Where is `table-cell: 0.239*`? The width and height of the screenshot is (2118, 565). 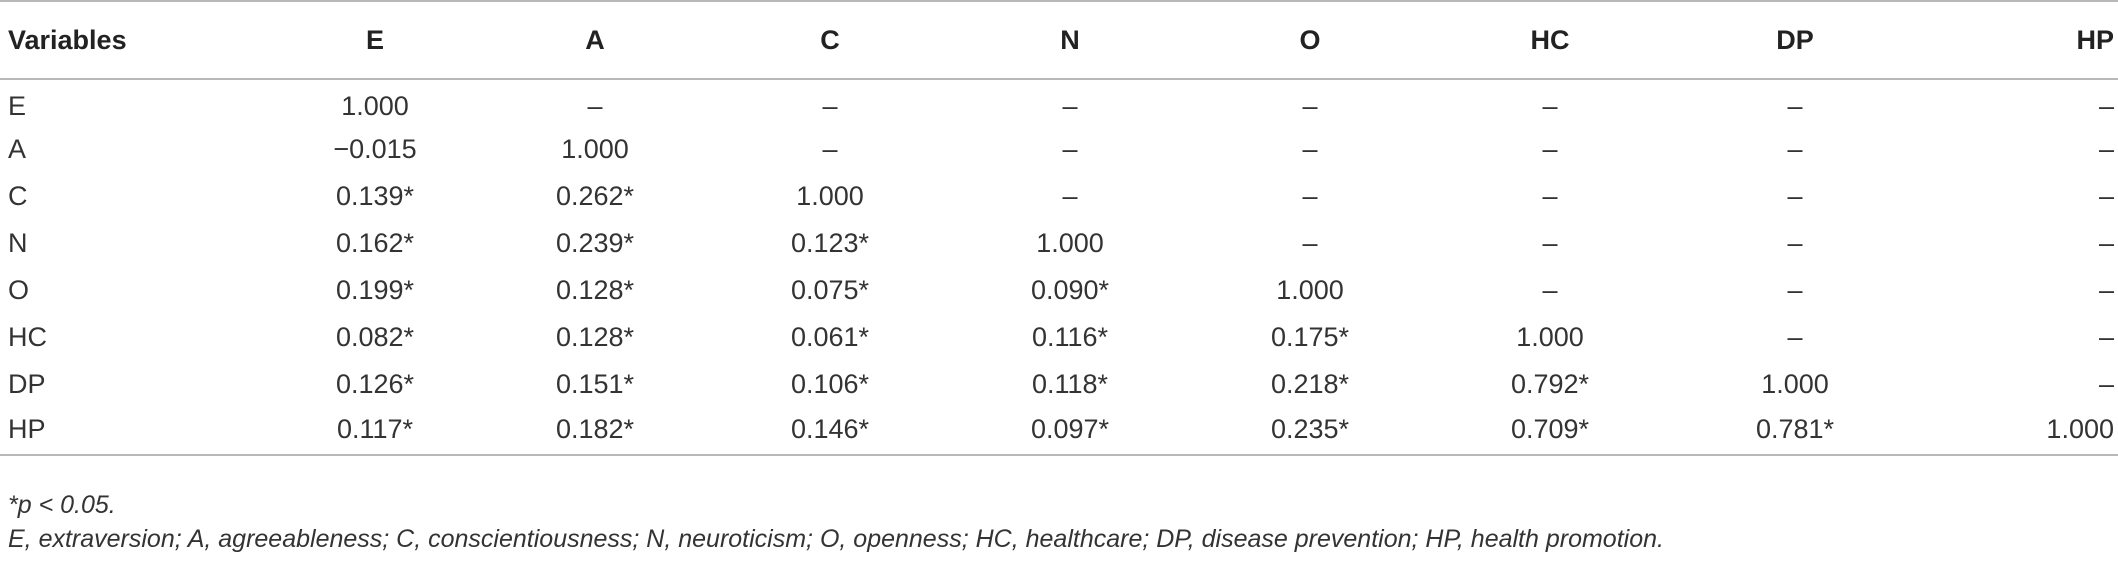
table-cell: 0.239* is located at coordinates (595, 243).